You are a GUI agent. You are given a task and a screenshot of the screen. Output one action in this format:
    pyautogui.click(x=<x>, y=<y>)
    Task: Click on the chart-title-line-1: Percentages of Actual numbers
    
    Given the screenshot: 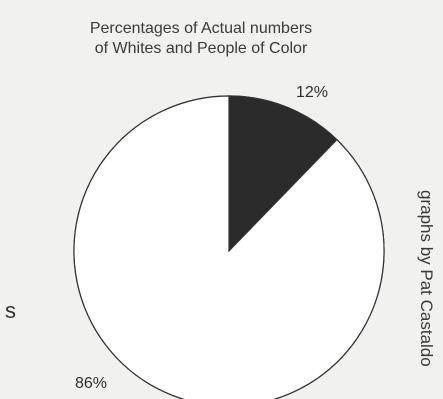 What is the action you would take?
    pyautogui.click(x=201, y=28)
    